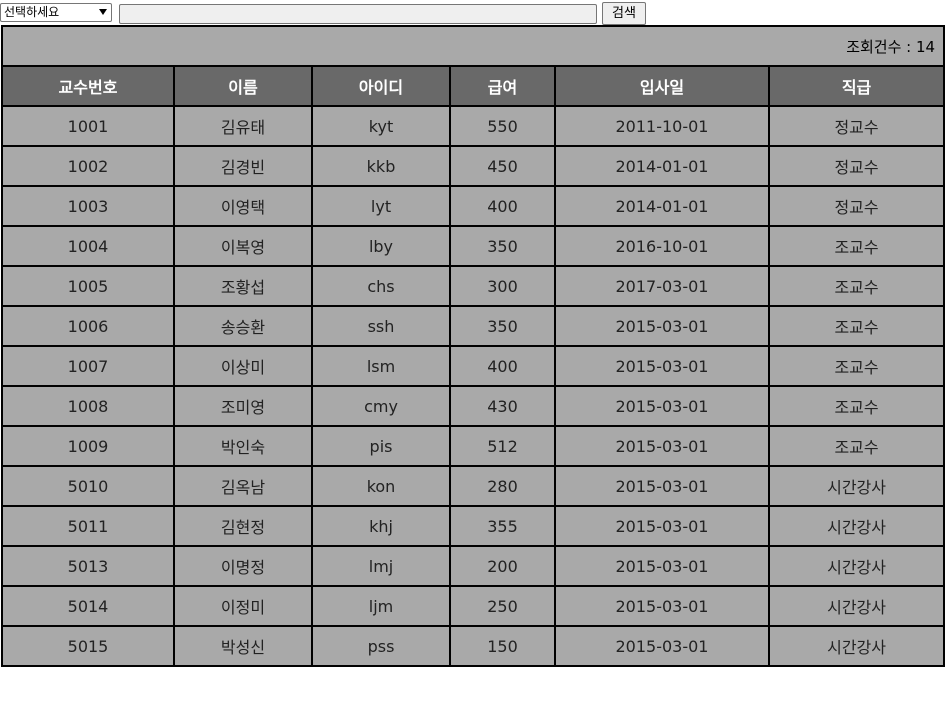  I want to click on cell-professor-id: 1008, so click(88, 406).